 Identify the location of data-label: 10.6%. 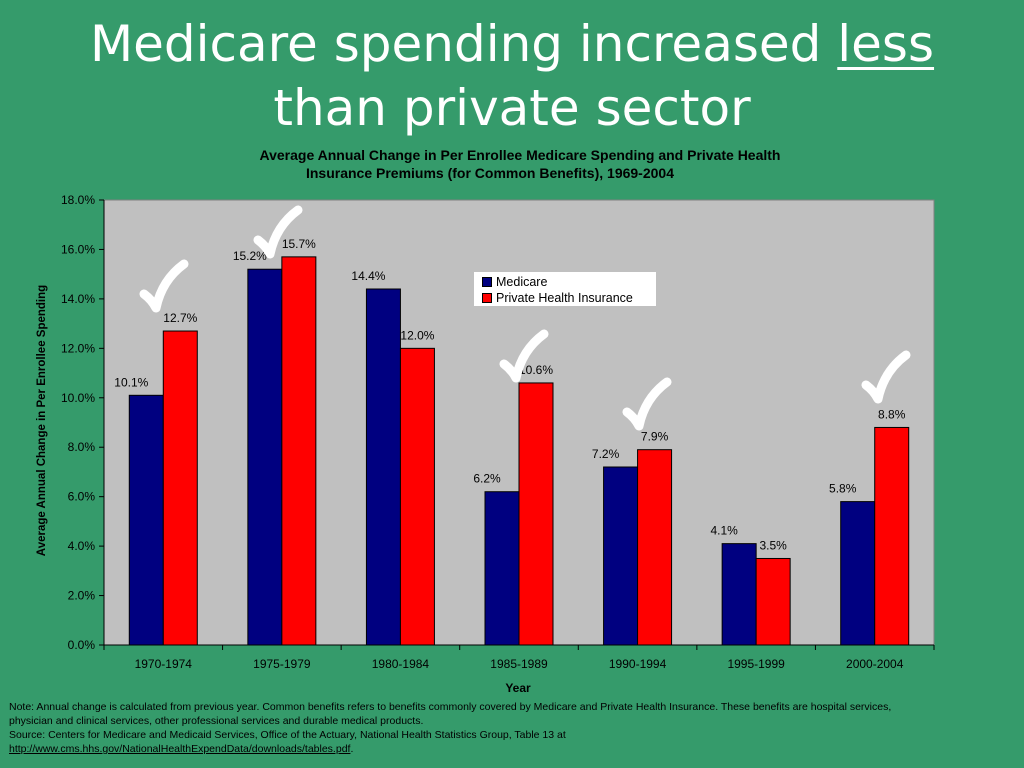
(536, 370).